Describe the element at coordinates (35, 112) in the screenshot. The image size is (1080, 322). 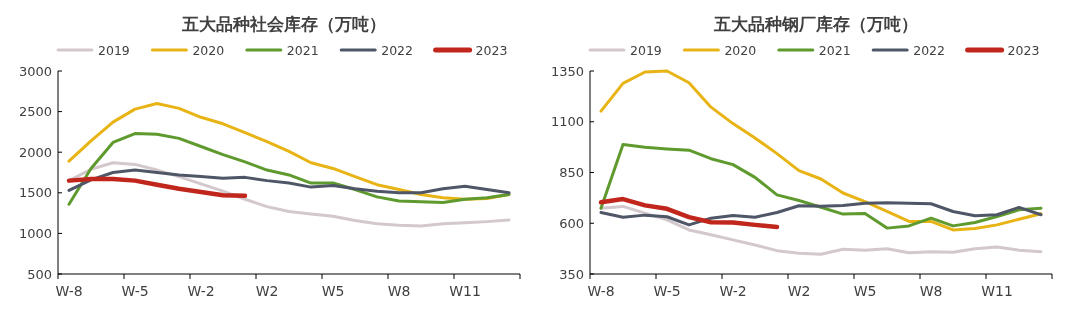
I see `y-tick-label: 2500` at that location.